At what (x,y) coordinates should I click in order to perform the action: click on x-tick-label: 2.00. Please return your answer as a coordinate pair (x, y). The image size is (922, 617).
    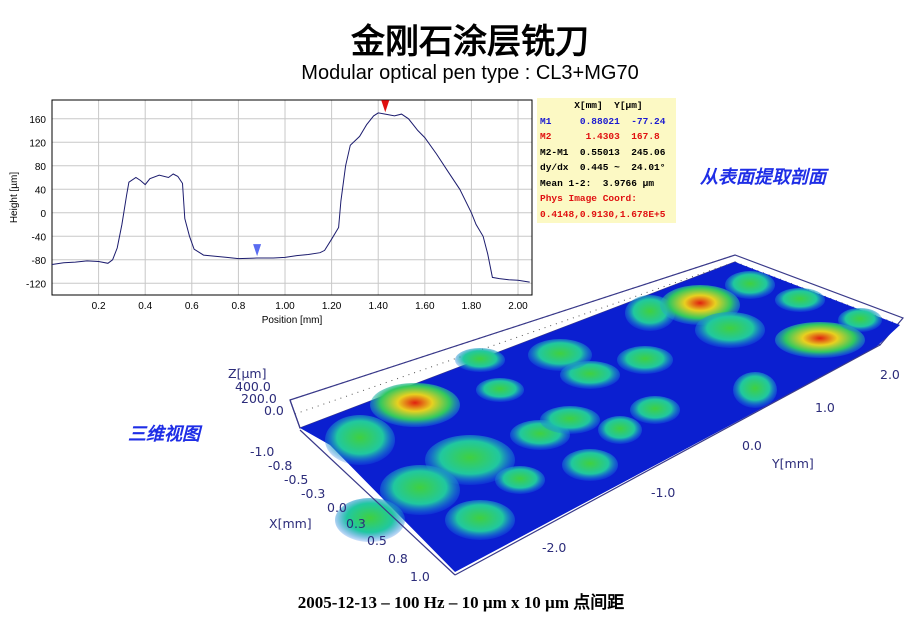
    Looking at the image, I should click on (518, 306).